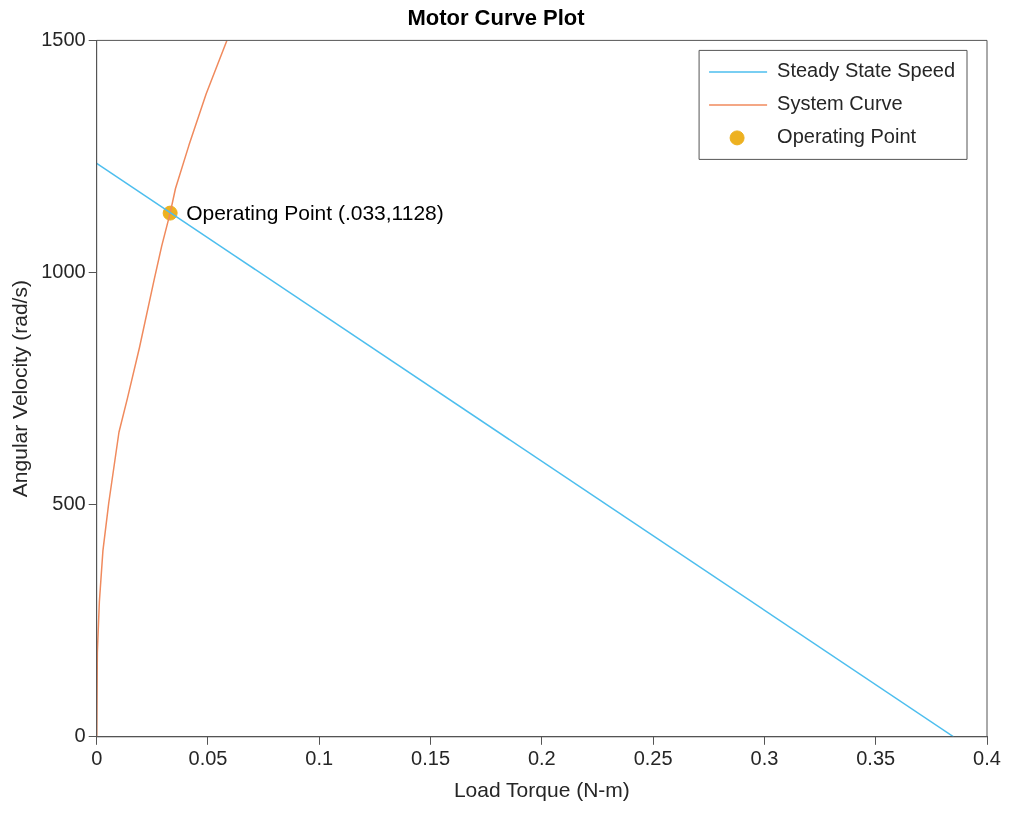 This screenshot has height=813, width=1009. I want to click on x-tick-label: 0.1, so click(319, 758).